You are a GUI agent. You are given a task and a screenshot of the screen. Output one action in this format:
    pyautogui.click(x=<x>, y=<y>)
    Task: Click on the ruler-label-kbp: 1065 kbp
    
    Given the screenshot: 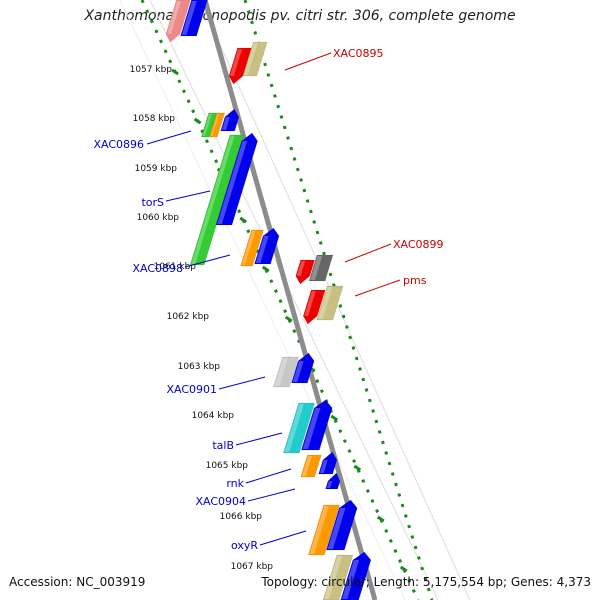 What is the action you would take?
    pyautogui.click(x=227, y=466)
    